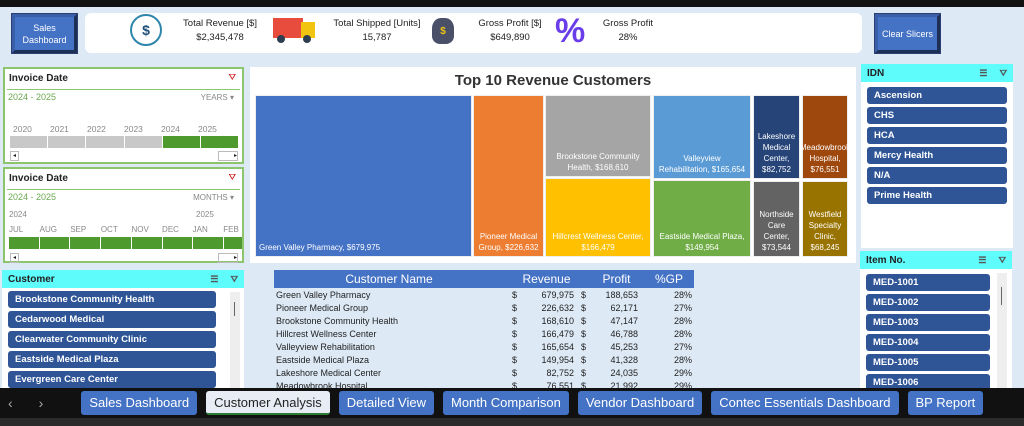 The image size is (1024, 426). Describe the element at coordinates (928, 362) in the screenshot. I see `slicer-item: MED-1005` at that location.